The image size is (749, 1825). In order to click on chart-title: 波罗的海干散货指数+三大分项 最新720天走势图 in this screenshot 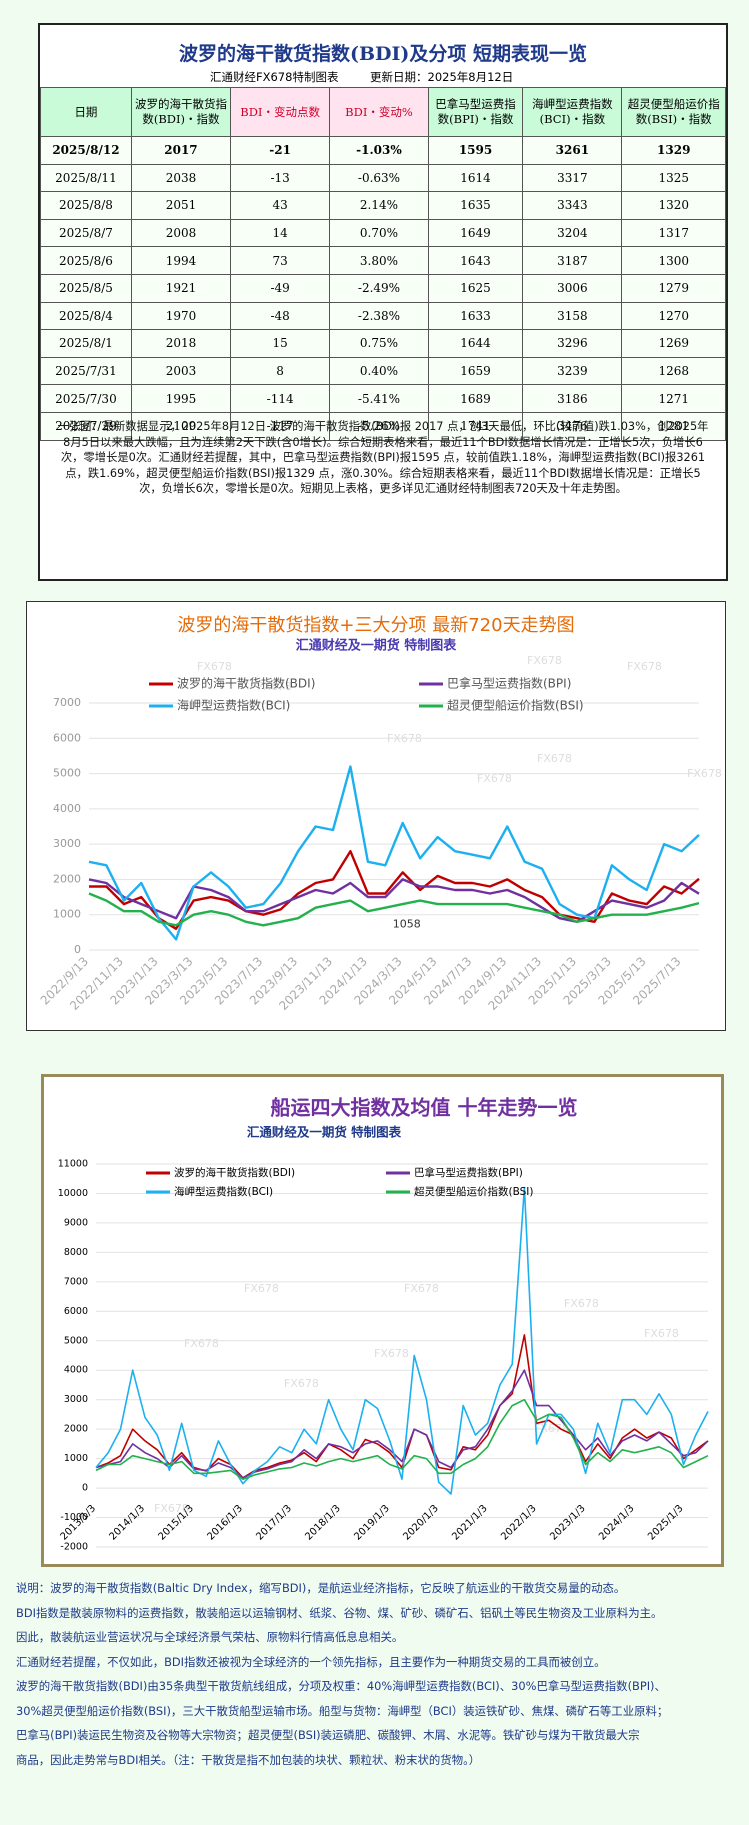, I will do `click(375, 625)`.